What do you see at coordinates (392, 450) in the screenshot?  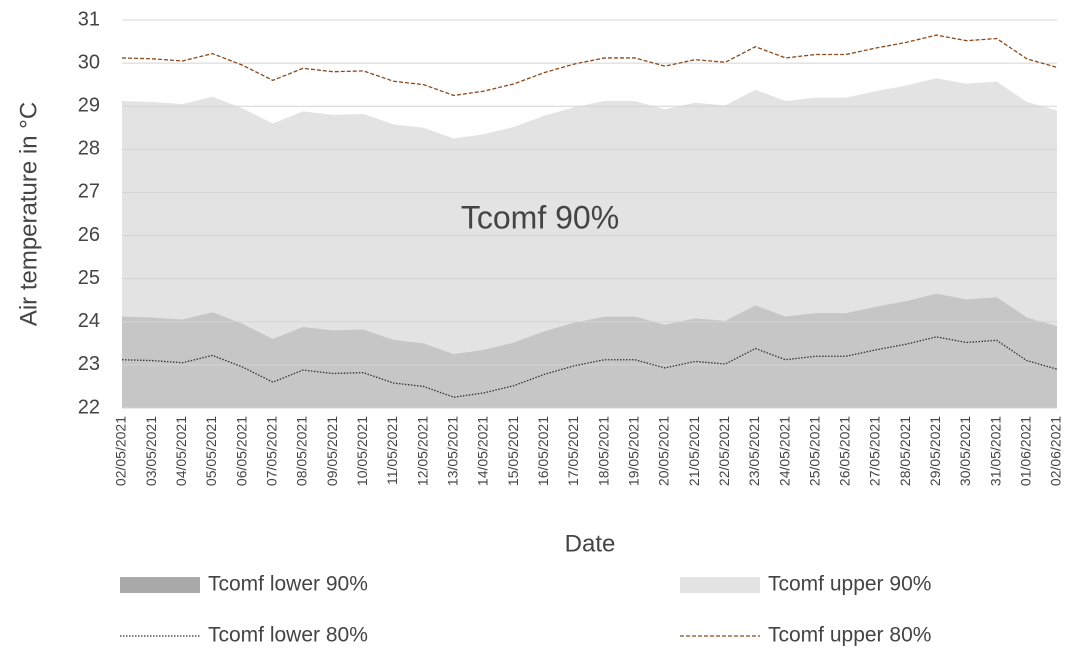 I see `x-tick-label: 11/05/2021` at bounding box center [392, 450].